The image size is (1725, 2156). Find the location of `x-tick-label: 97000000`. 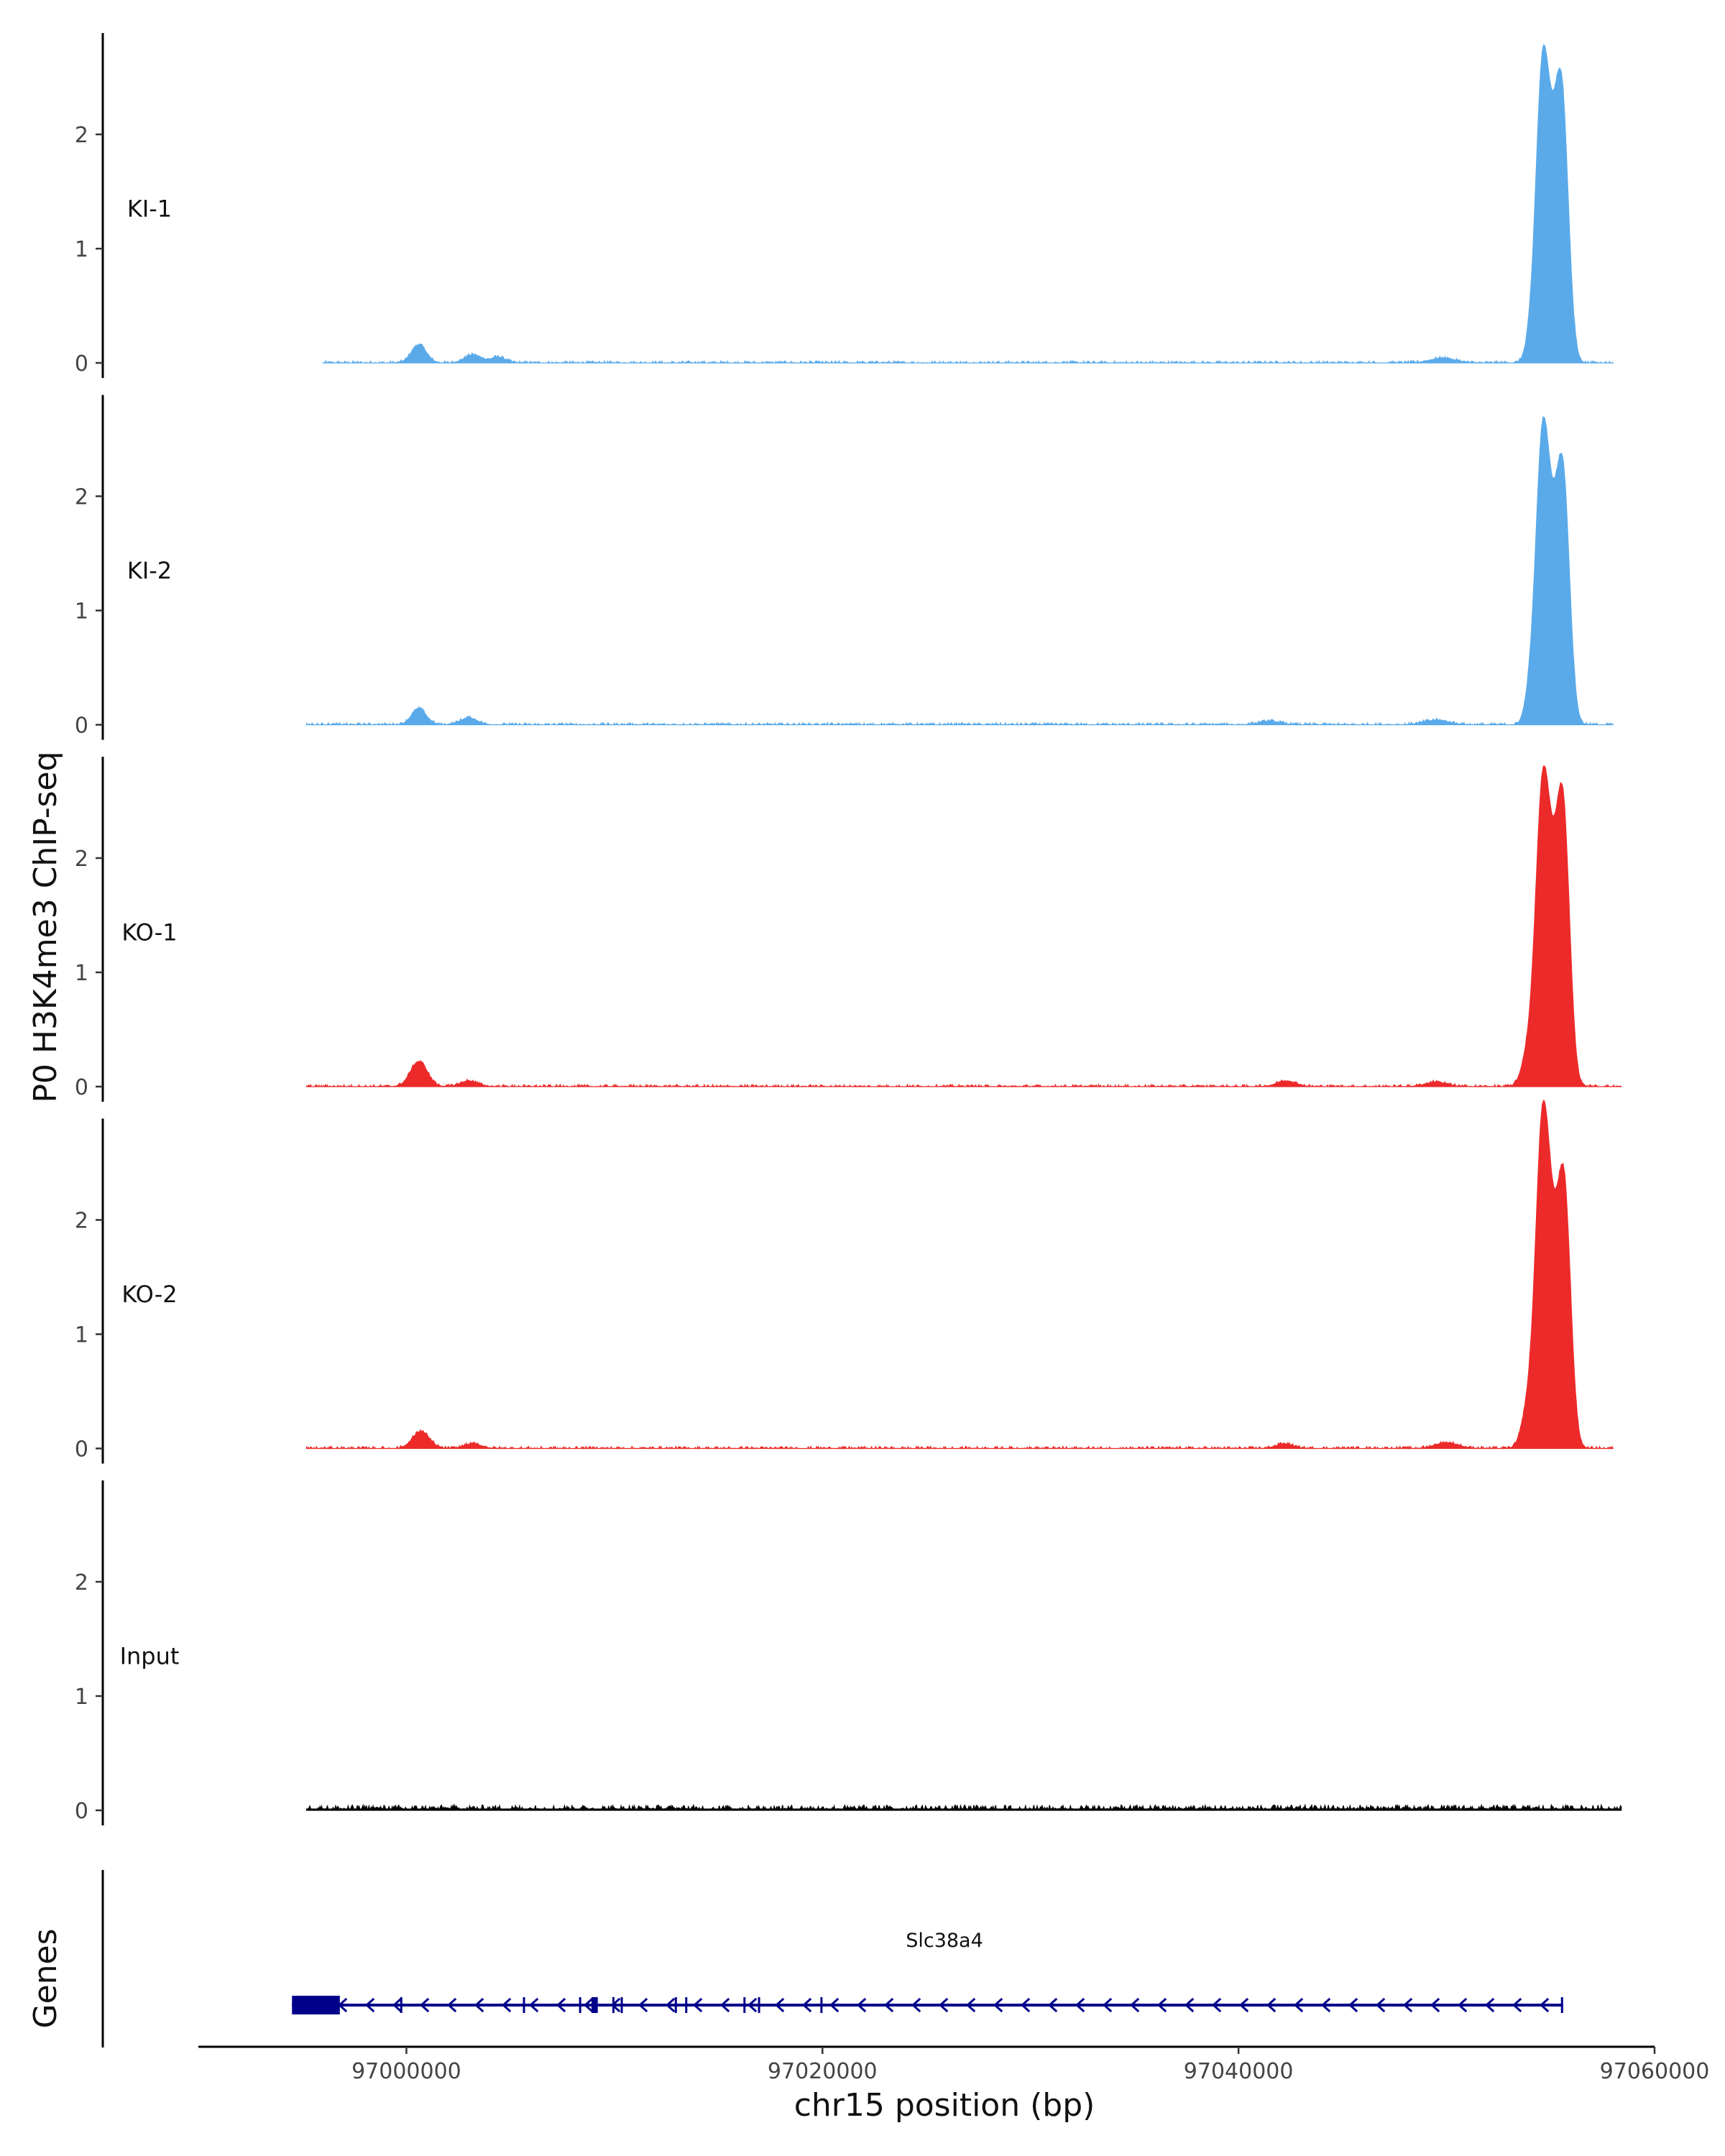

x-tick-label: 97000000 is located at coordinates (406, 2071).